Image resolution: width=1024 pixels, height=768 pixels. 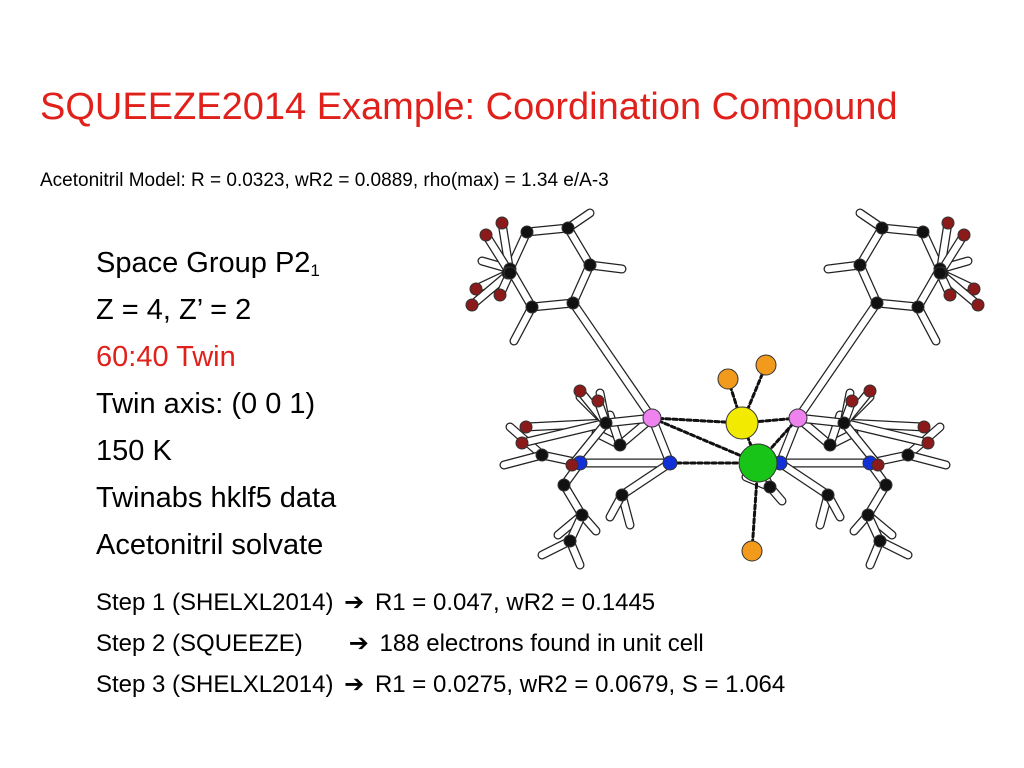 What do you see at coordinates (174, 310) in the screenshot?
I see `z-values: Z = 4, Z’ = 2` at bounding box center [174, 310].